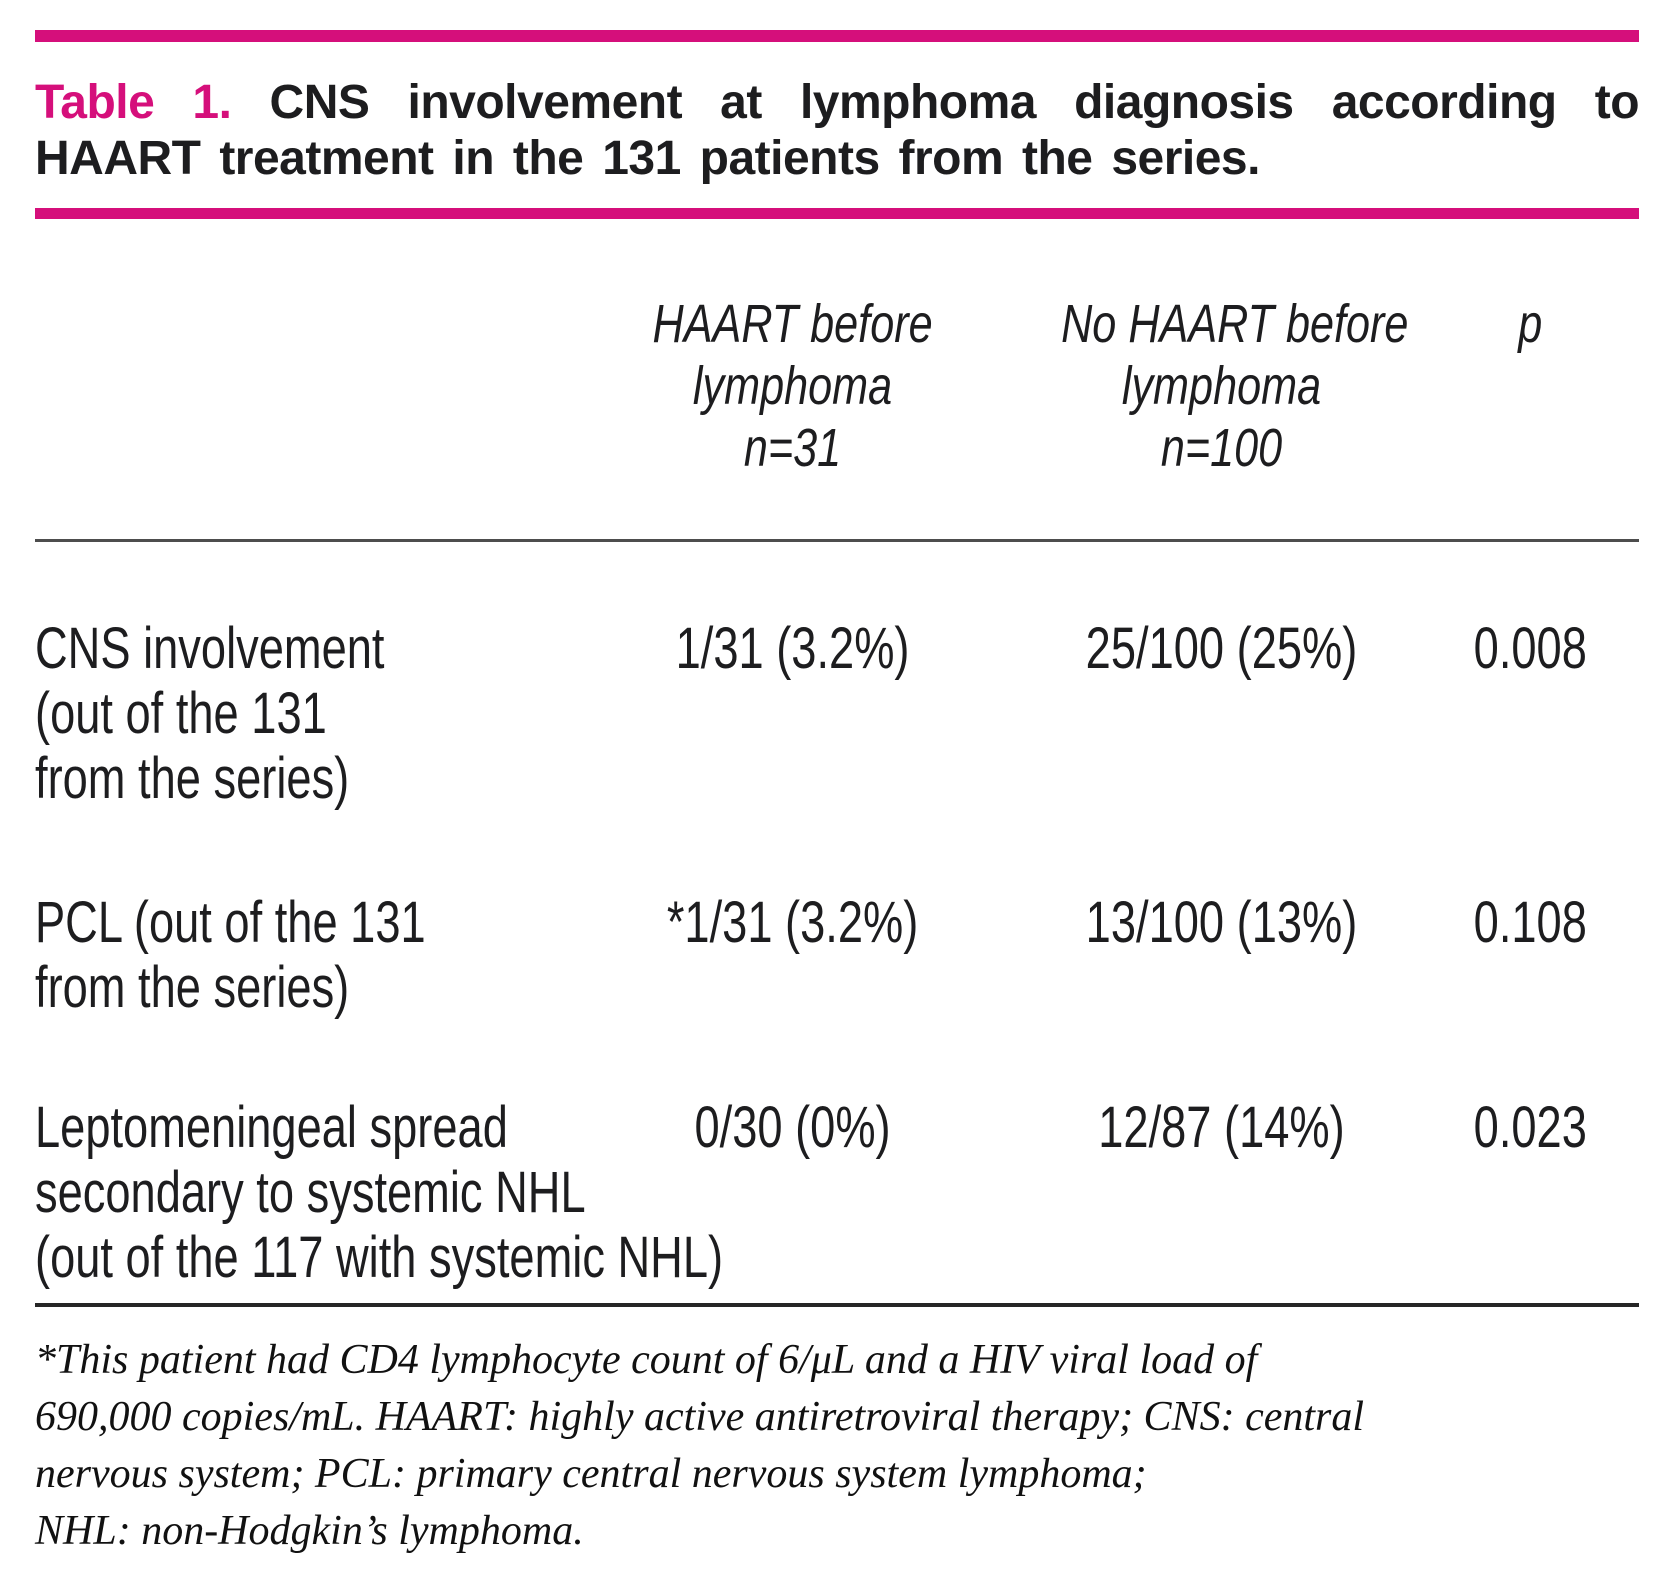 The image size is (1674, 1575). I want to click on header-haart-before: HAART before lymphoma n=31, so click(793, 417).